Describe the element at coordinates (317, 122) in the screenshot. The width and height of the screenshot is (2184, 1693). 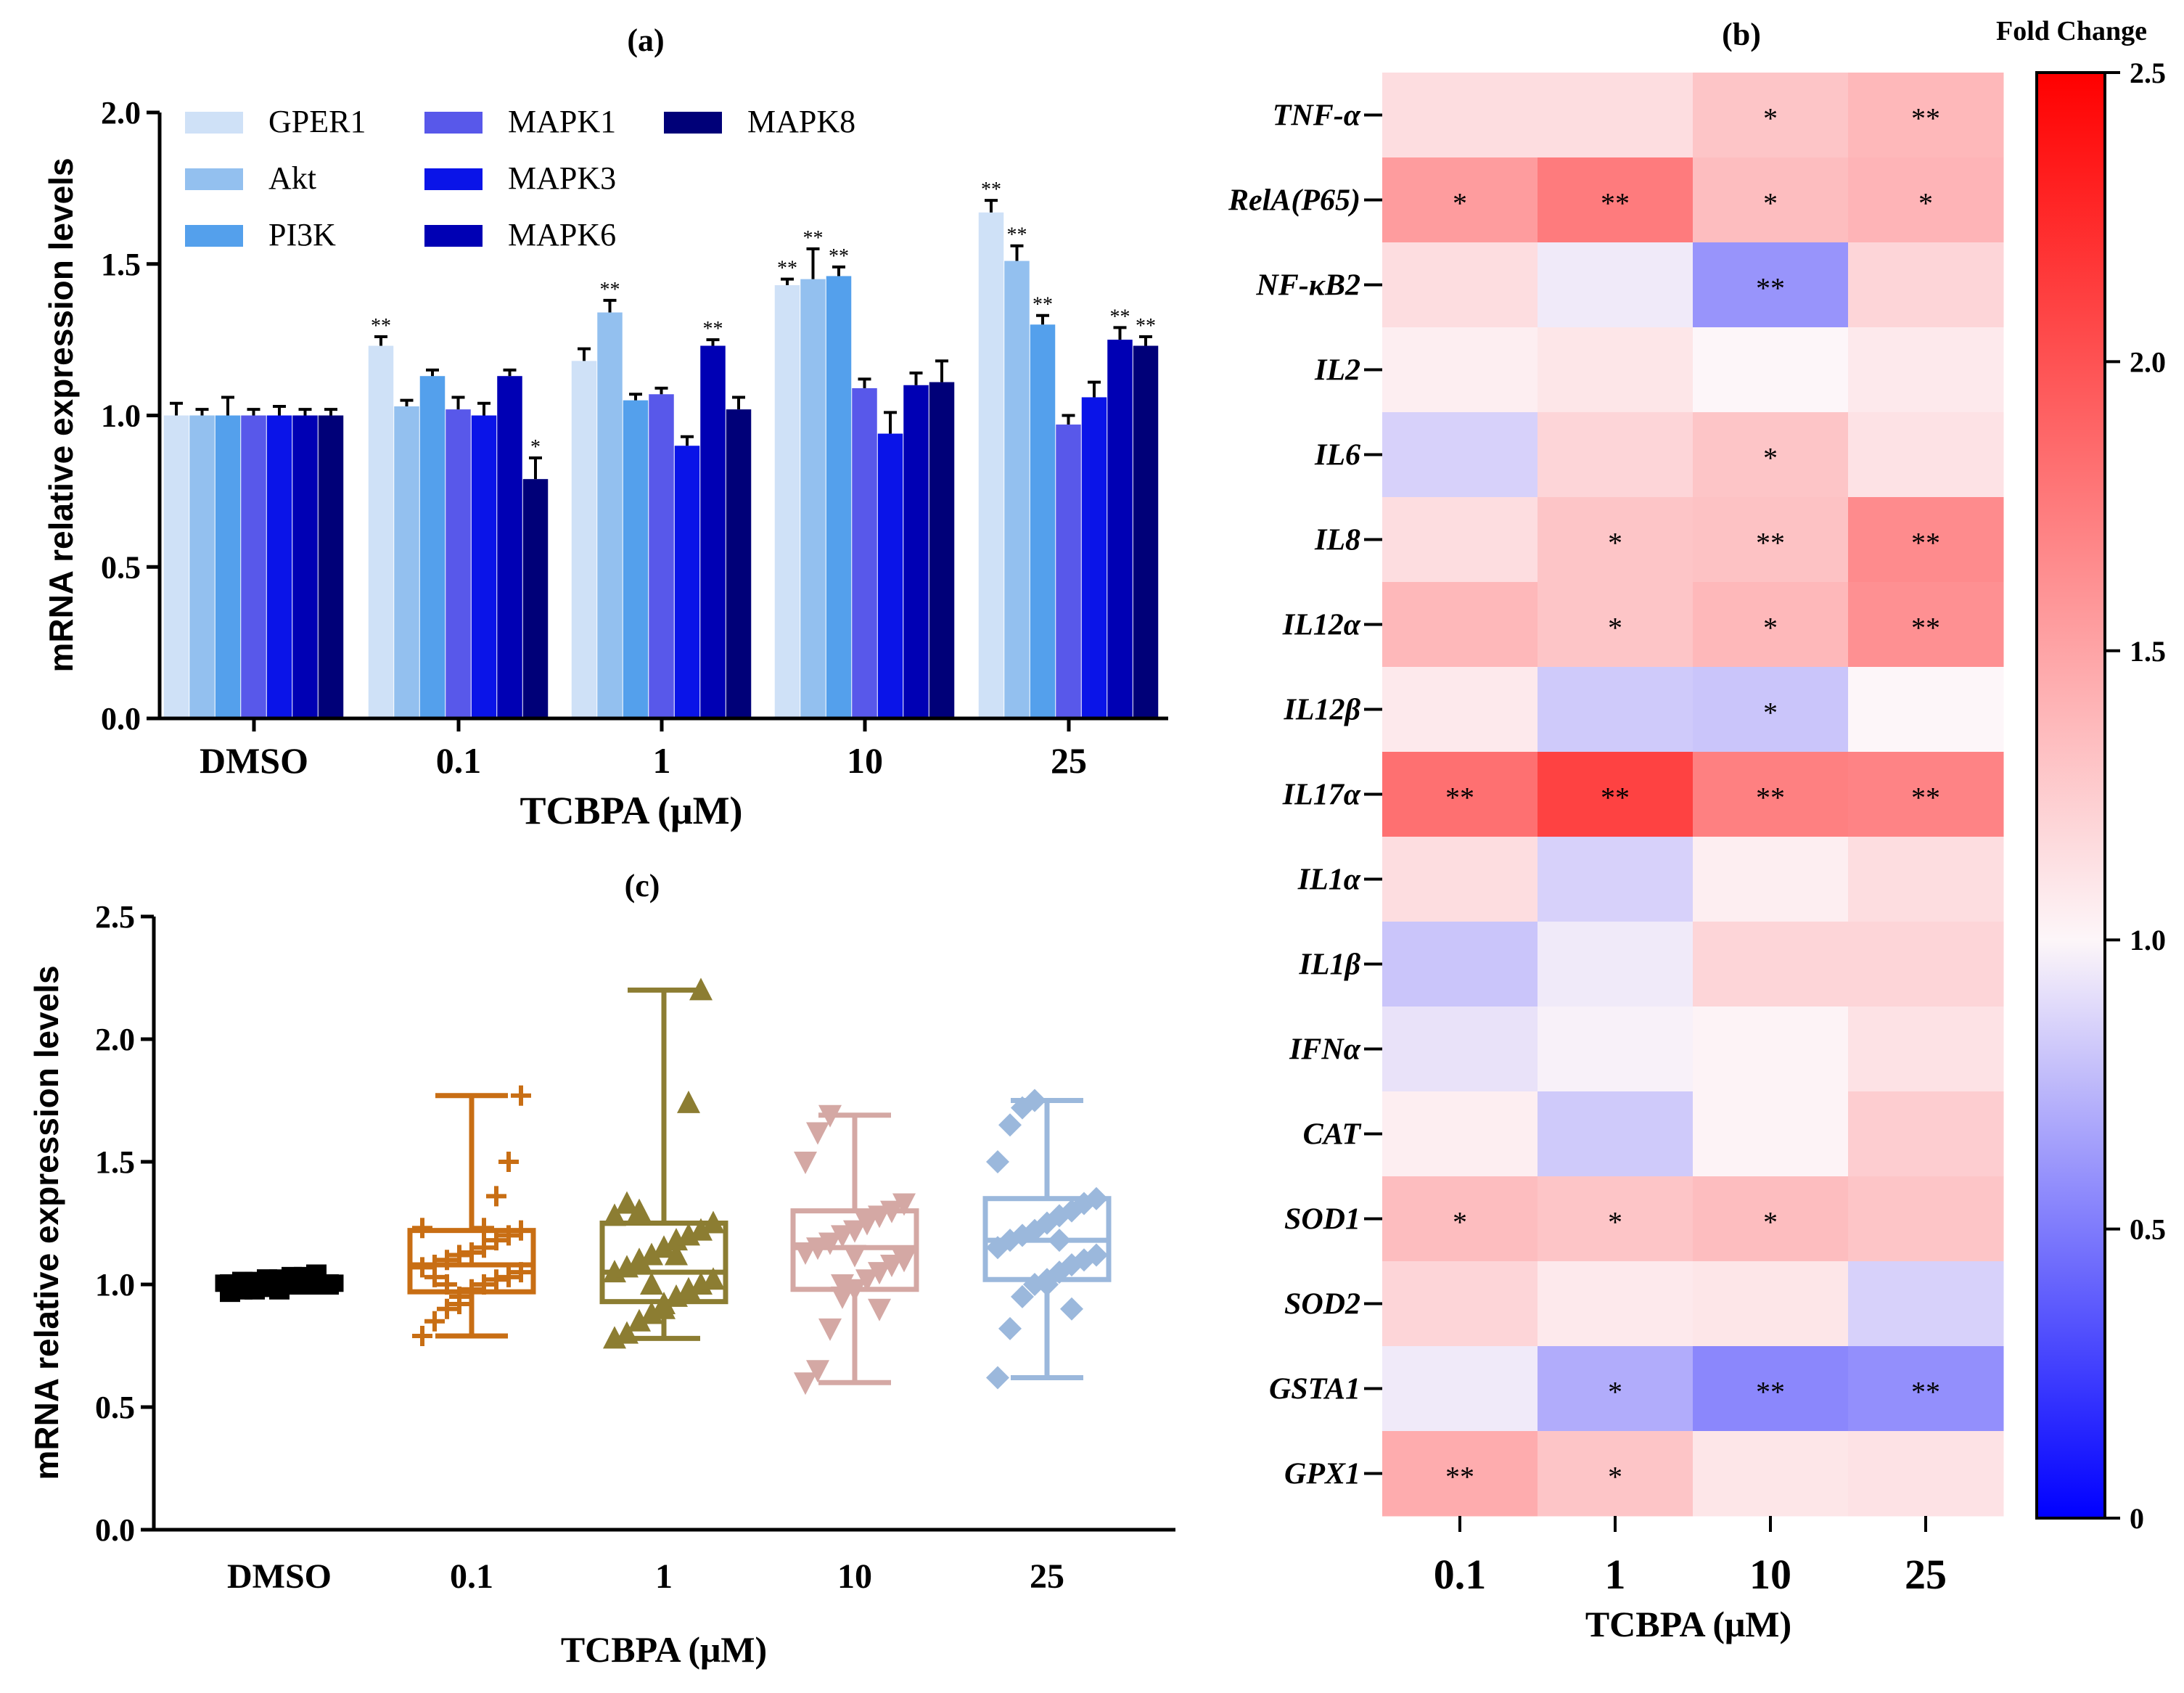
I see `legend-label-gper1: GPER1` at that location.